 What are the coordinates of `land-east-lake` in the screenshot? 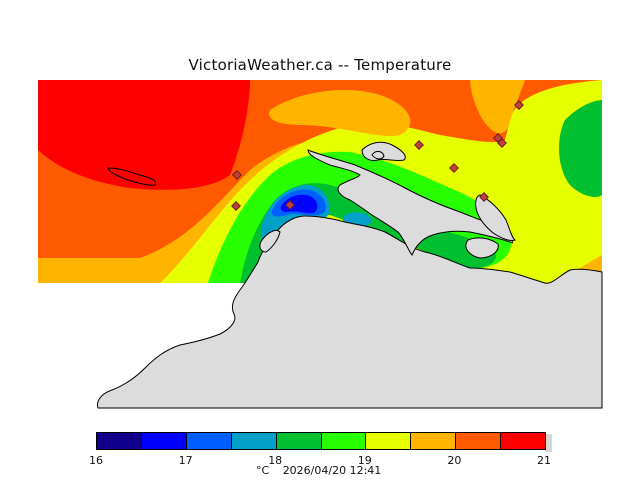 It's located at (132, 176).